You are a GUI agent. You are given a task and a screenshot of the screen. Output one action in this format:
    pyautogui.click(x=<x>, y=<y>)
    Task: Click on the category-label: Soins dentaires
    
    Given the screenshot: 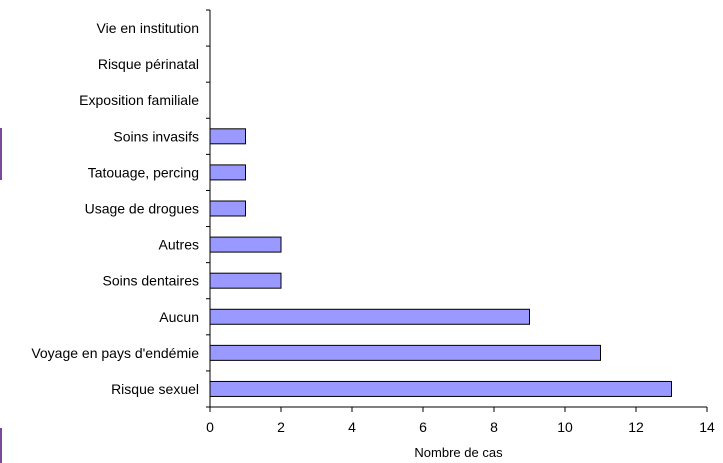 What is the action you would take?
    pyautogui.click(x=150, y=281)
    